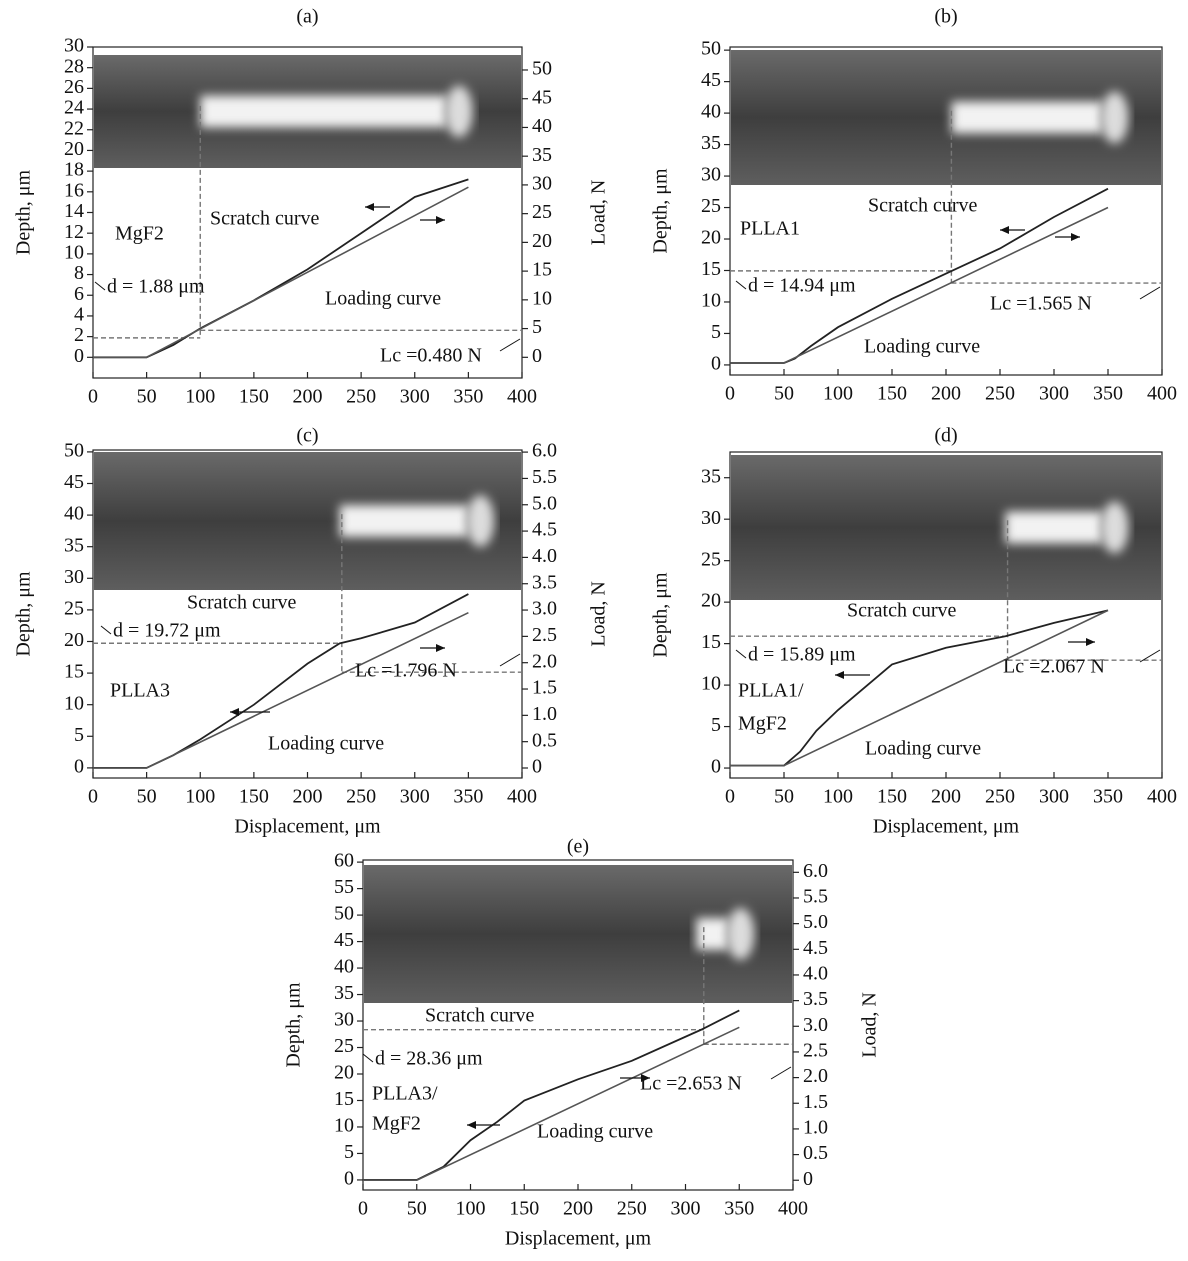 The image size is (1188, 1261). What do you see at coordinates (74, 577) in the screenshot?
I see `y-tick-label: 30` at bounding box center [74, 577].